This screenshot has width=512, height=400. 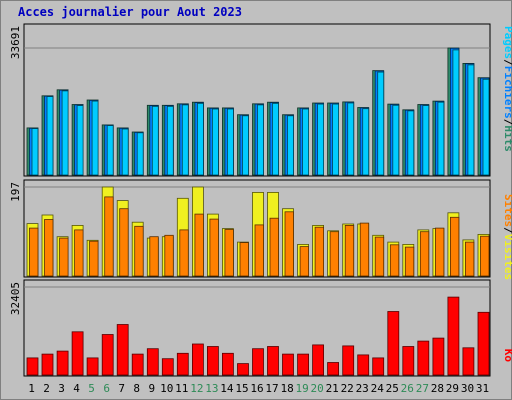 I want to click on legend-segment-top-0: Pages, so click(x=507, y=42).